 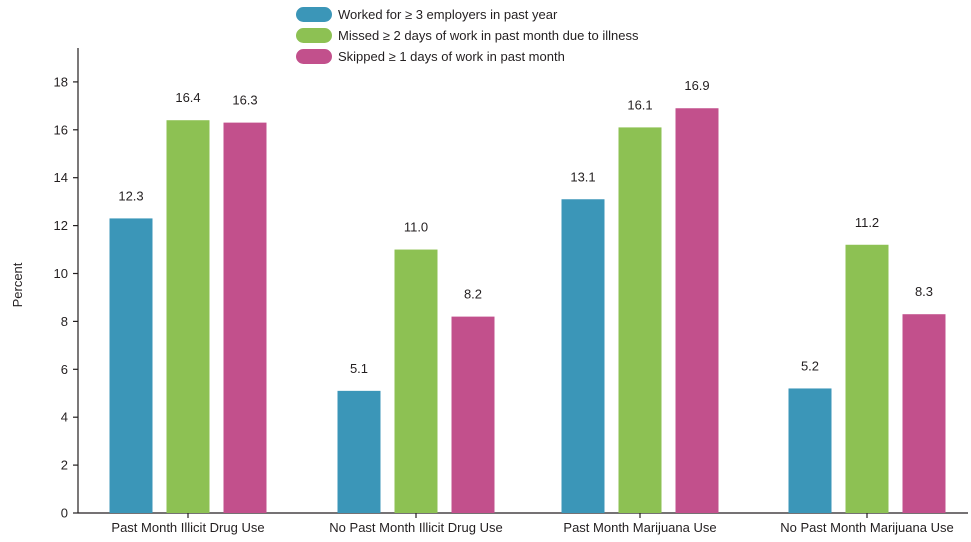 I want to click on x-category-label: No Past Month Illicit Drug Use, so click(x=415, y=527).